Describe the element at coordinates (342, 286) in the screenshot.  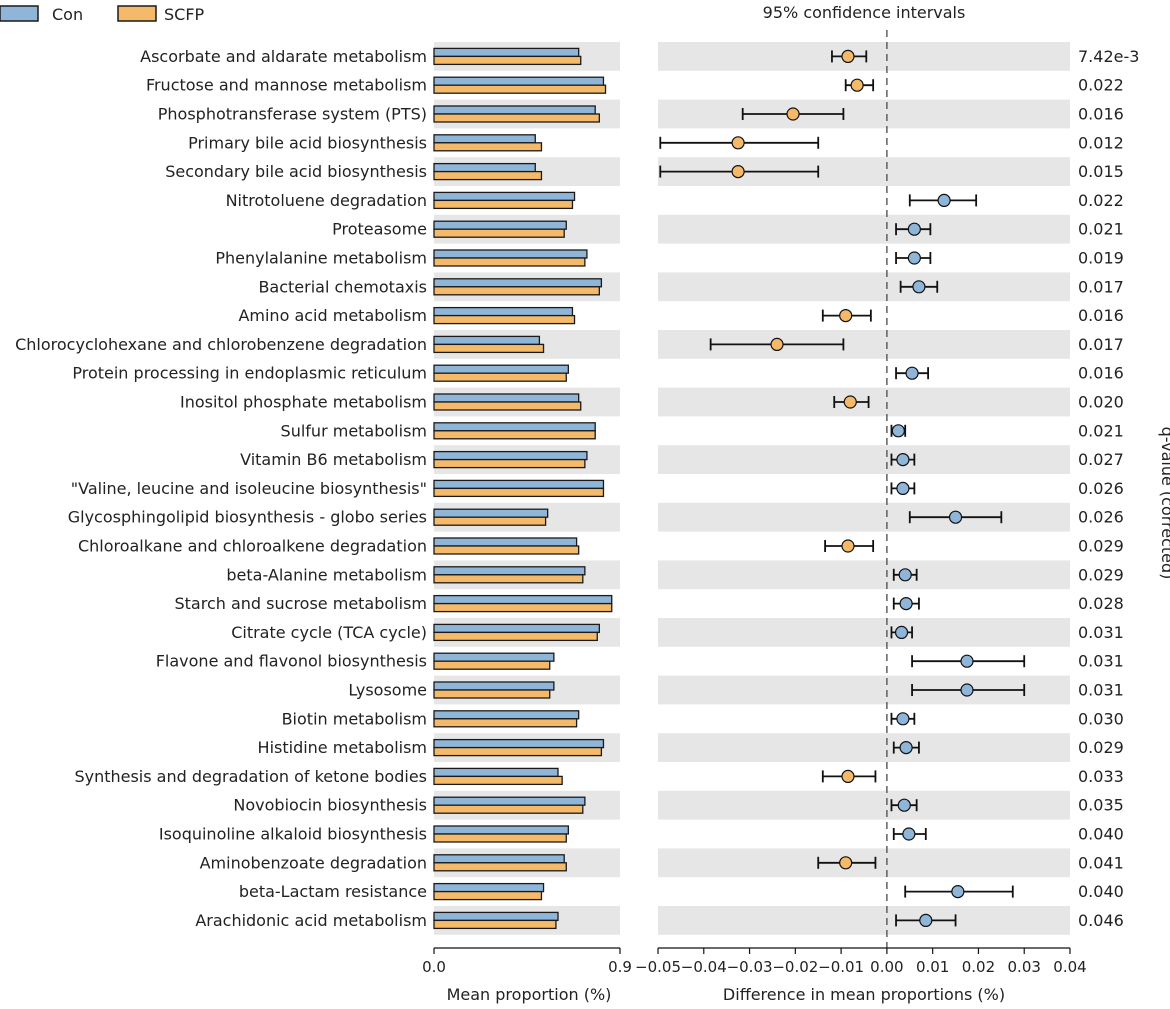
I see `category-label: Bacterial chemotaxis` at that location.